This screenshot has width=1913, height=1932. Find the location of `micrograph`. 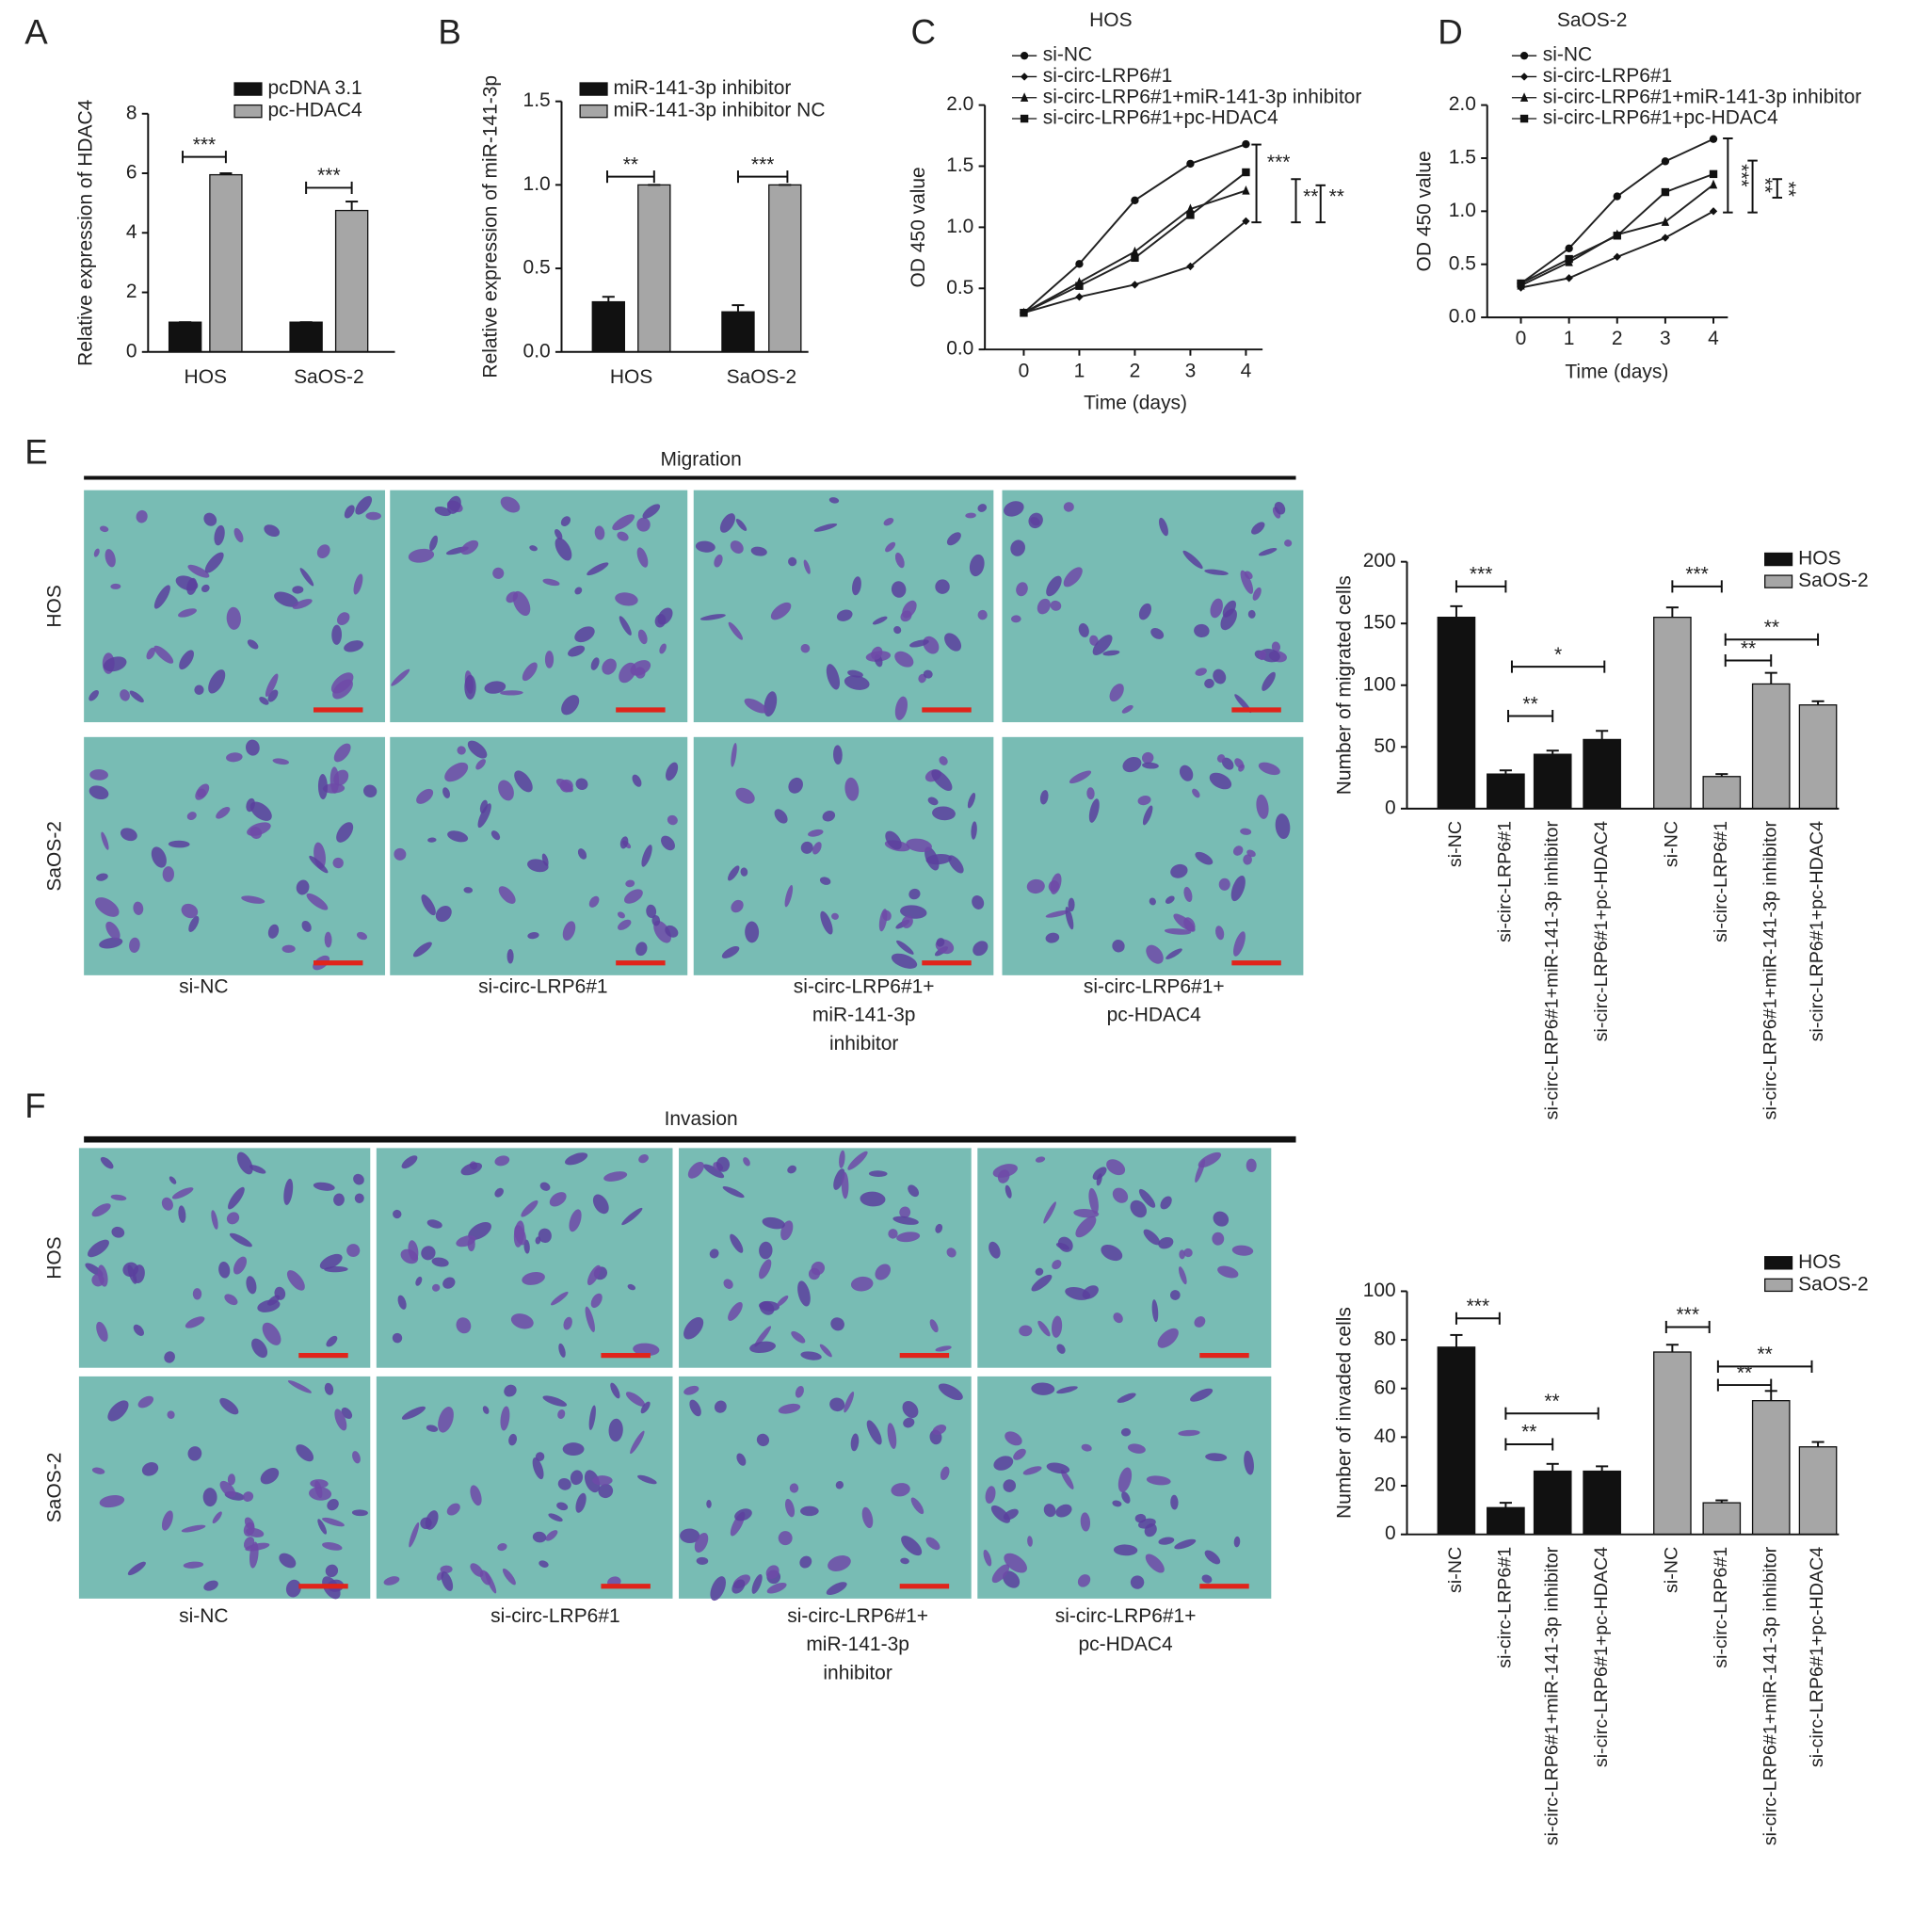

micrograph is located at coordinates (1124, 1258).